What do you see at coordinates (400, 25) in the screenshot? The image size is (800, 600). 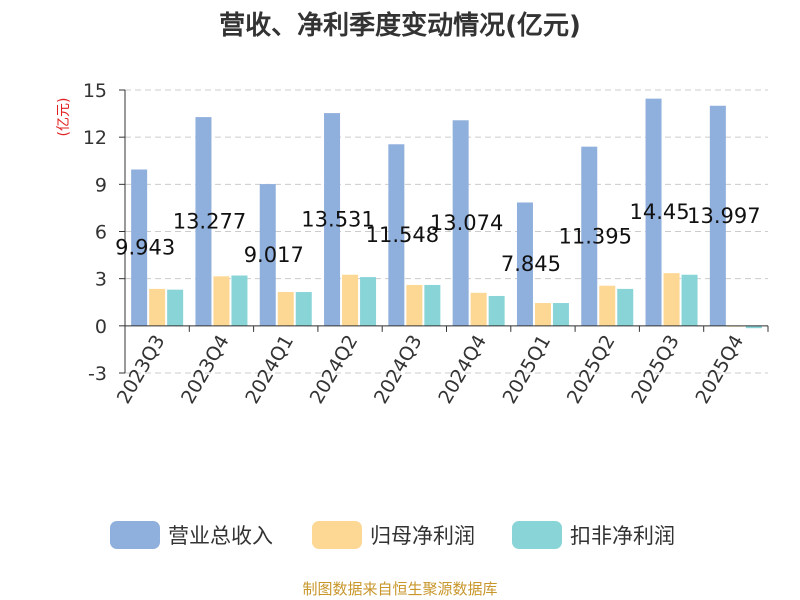 I see `chart-title: 营收、净利季度变动情况(亿元)` at bounding box center [400, 25].